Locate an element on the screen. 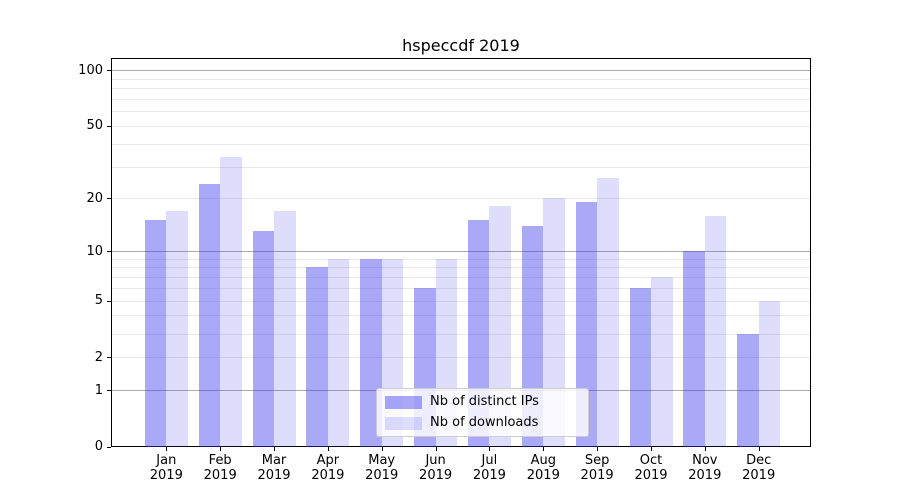 This screenshot has height=500, width=900. y-tick-label-10: 10 is located at coordinates (94, 251).